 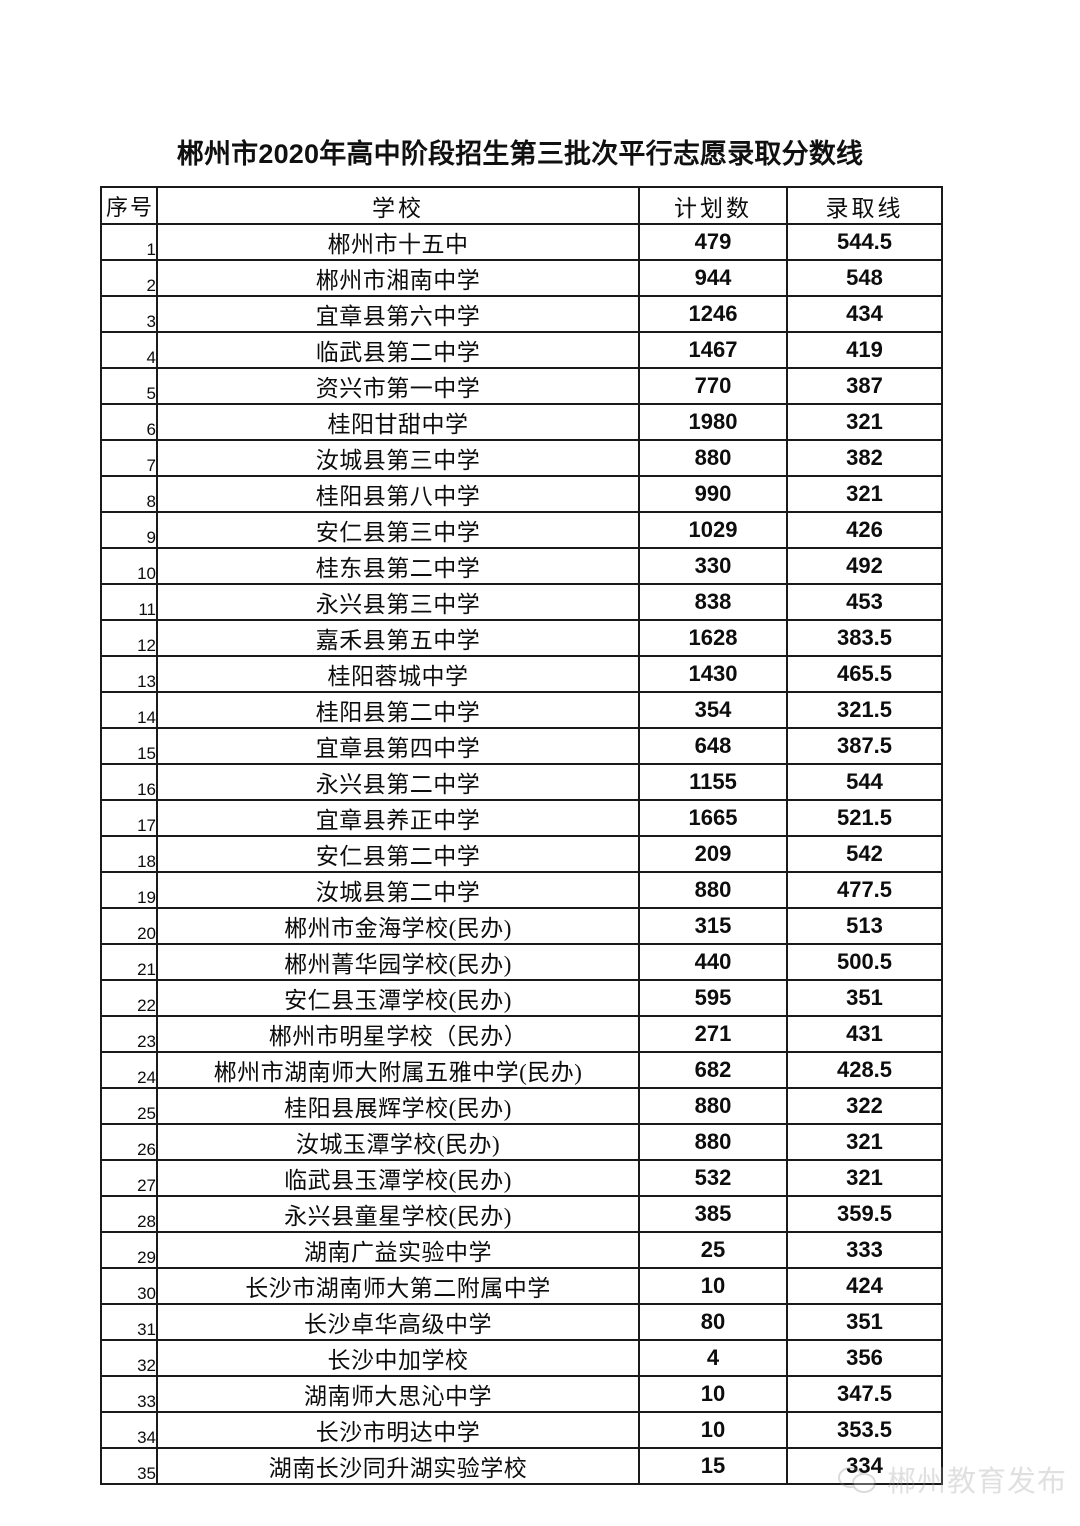 I want to click on watermark-label: 郴州教育发布, so click(x=977, y=1482).